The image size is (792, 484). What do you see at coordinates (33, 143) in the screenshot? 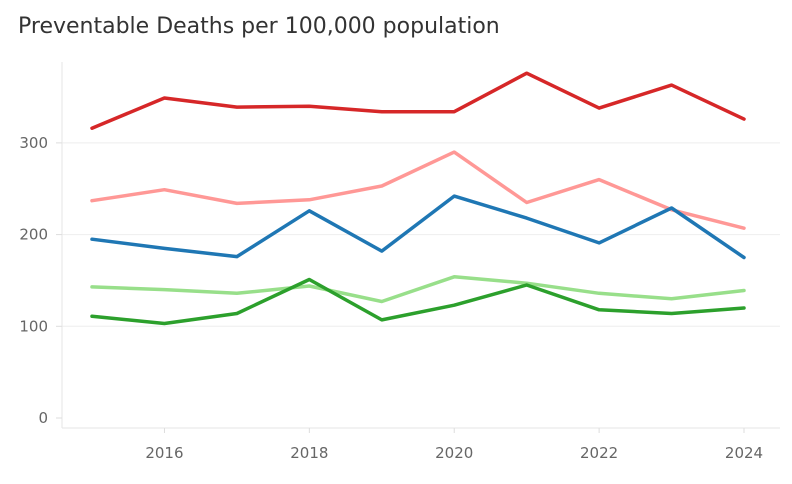
I see `y-tick-label: 300` at bounding box center [33, 143].